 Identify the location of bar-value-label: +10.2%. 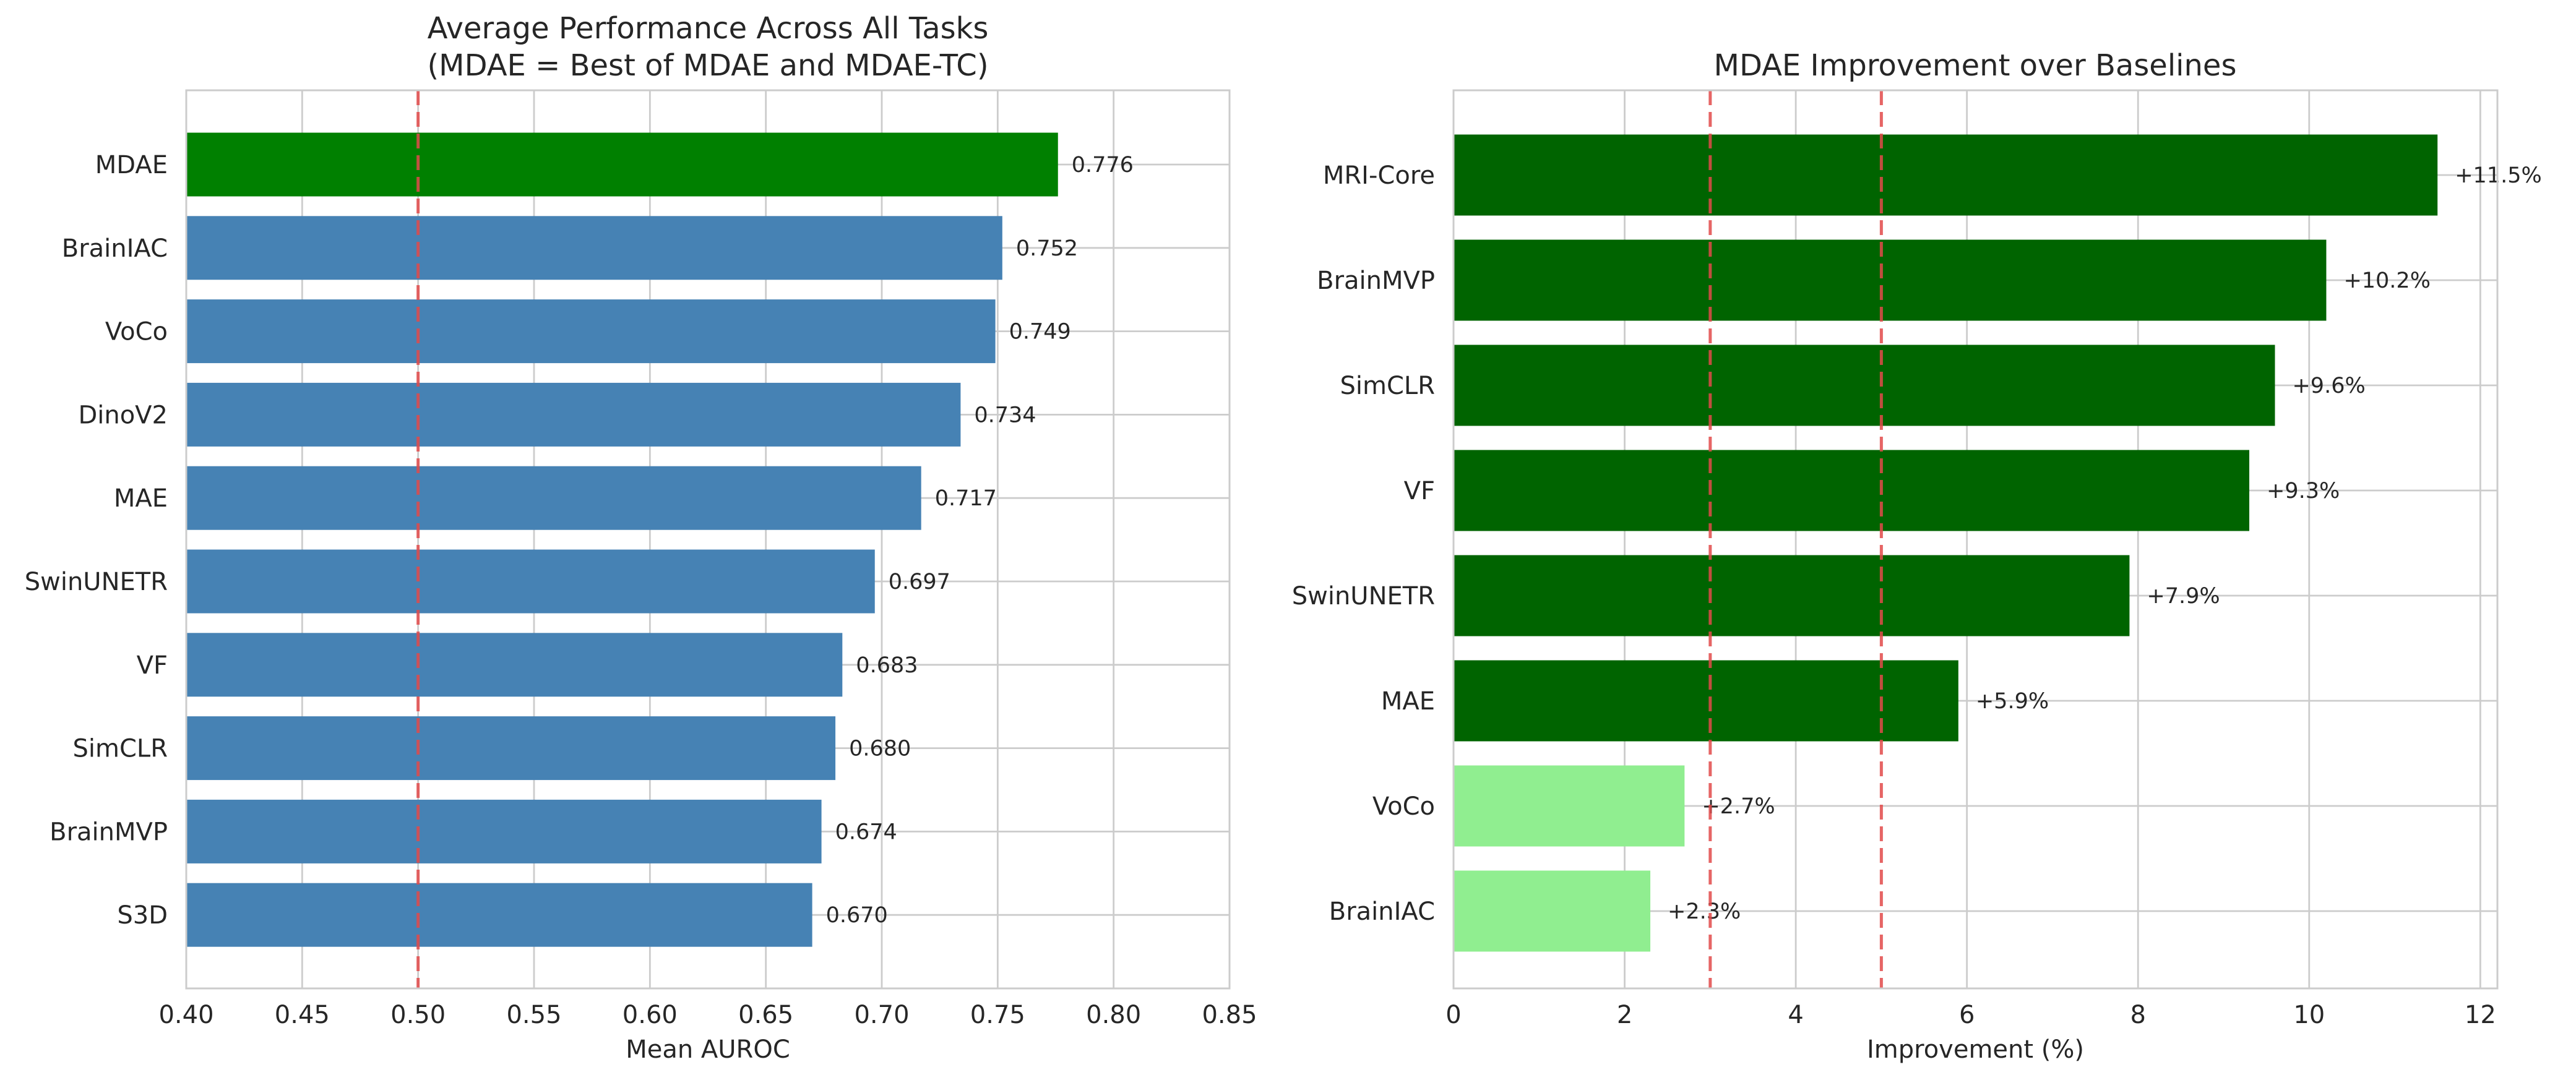
(2387, 280).